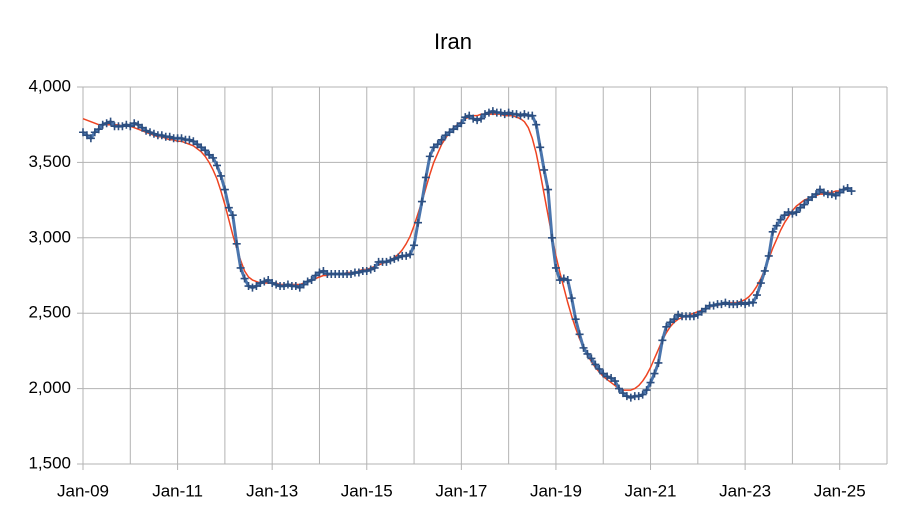 The height and width of the screenshot is (510, 907). What do you see at coordinates (49, 85) in the screenshot?
I see `y-tick-label: 4,000` at bounding box center [49, 85].